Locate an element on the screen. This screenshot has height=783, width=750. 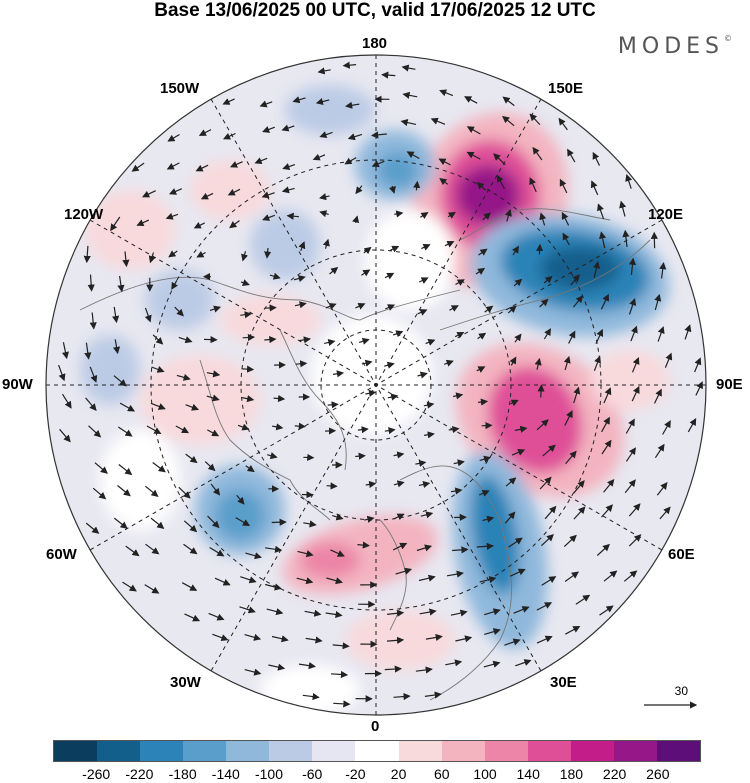
colorbar-tick-label: -60 is located at coordinates (312, 774).